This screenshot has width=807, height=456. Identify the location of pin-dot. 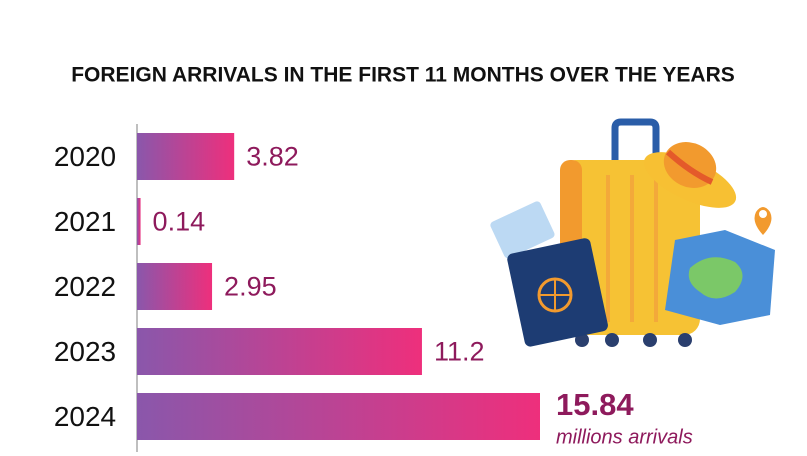
(763, 214).